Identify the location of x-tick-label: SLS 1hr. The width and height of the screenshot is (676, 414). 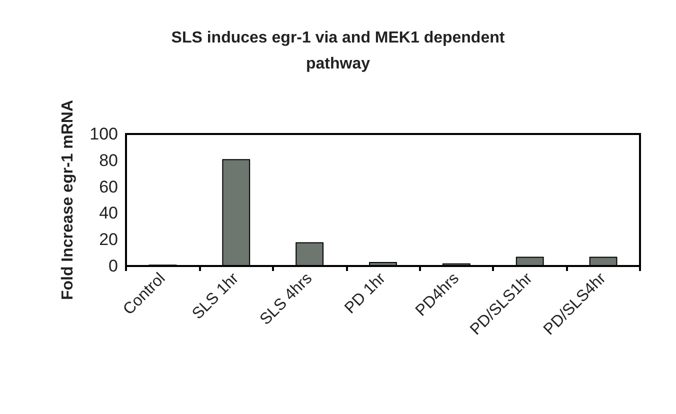
(216, 296).